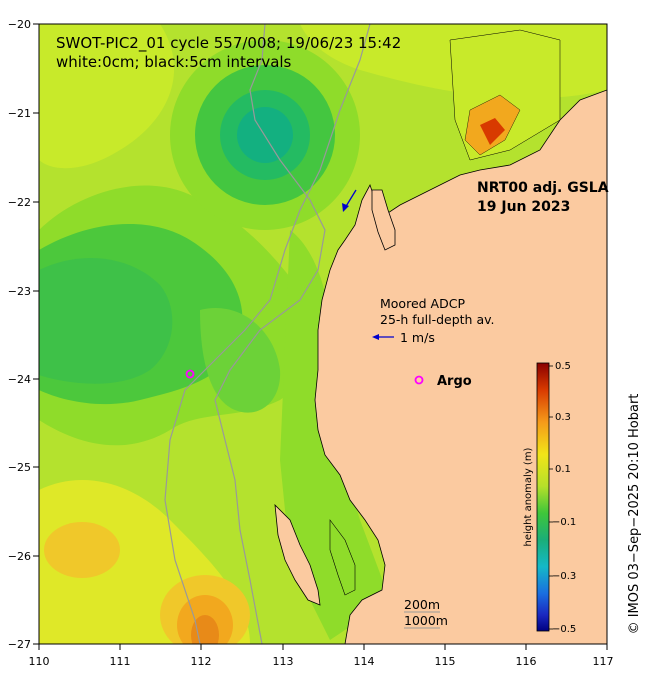 This screenshot has height=684, width=648. I want to click on velocity-scale-arrow, so click(383, 337).